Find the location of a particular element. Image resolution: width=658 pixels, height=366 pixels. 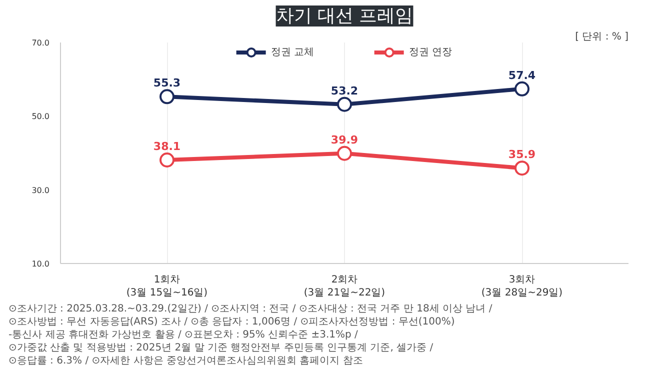

legend-label: 정권 교체 is located at coordinates (292, 52).